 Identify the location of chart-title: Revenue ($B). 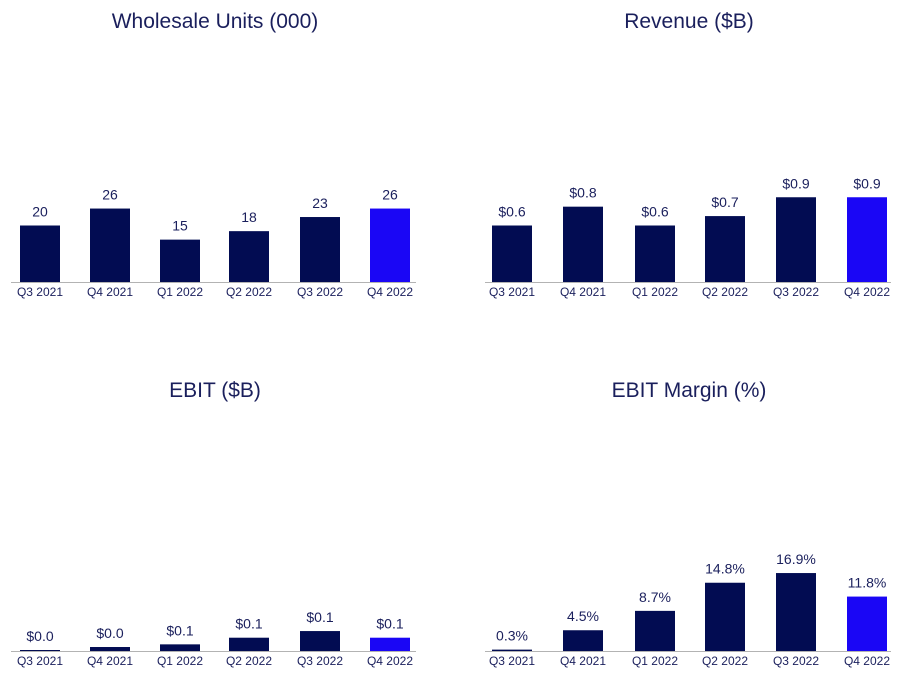
(689, 21).